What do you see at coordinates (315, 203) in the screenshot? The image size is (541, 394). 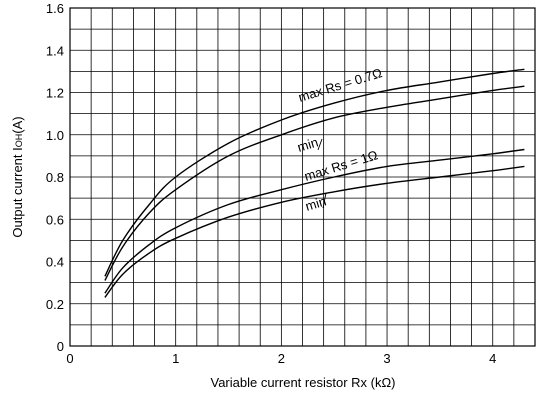 I see `series-label-min-1: min` at bounding box center [315, 203].